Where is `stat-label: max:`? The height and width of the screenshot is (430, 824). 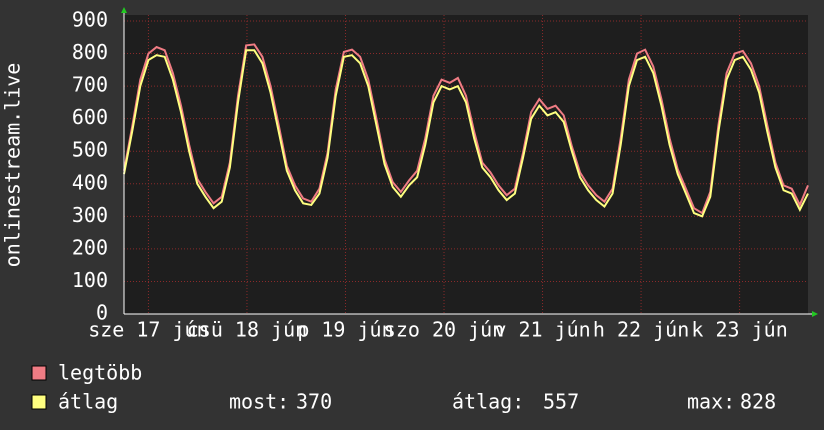 stat-label: max: is located at coordinates (711, 402).